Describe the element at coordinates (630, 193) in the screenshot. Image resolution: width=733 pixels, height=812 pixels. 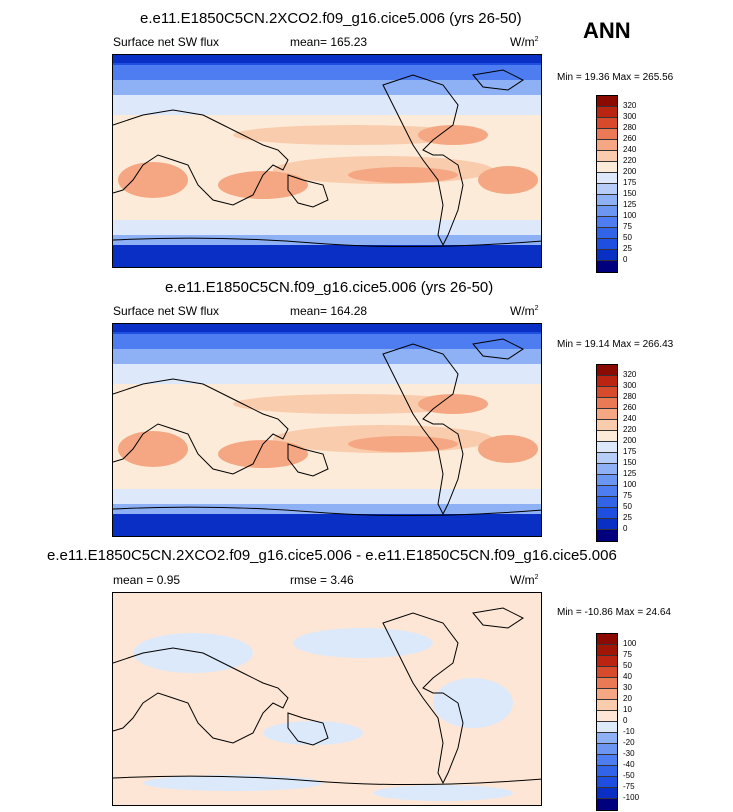
I see `colorbar-tick-label: 150` at that location.